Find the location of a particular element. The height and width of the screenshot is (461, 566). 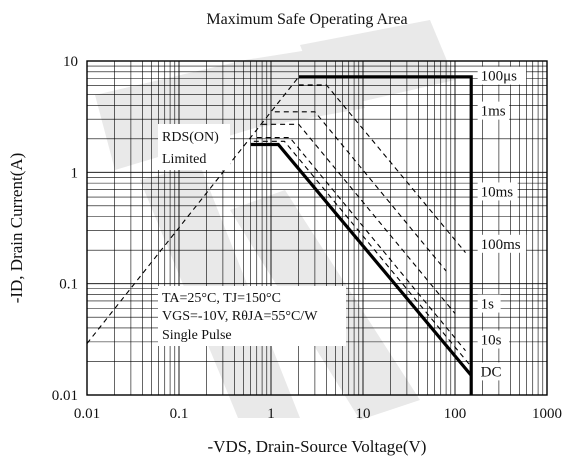

series-line-1ms is located at coordinates (382, 168).